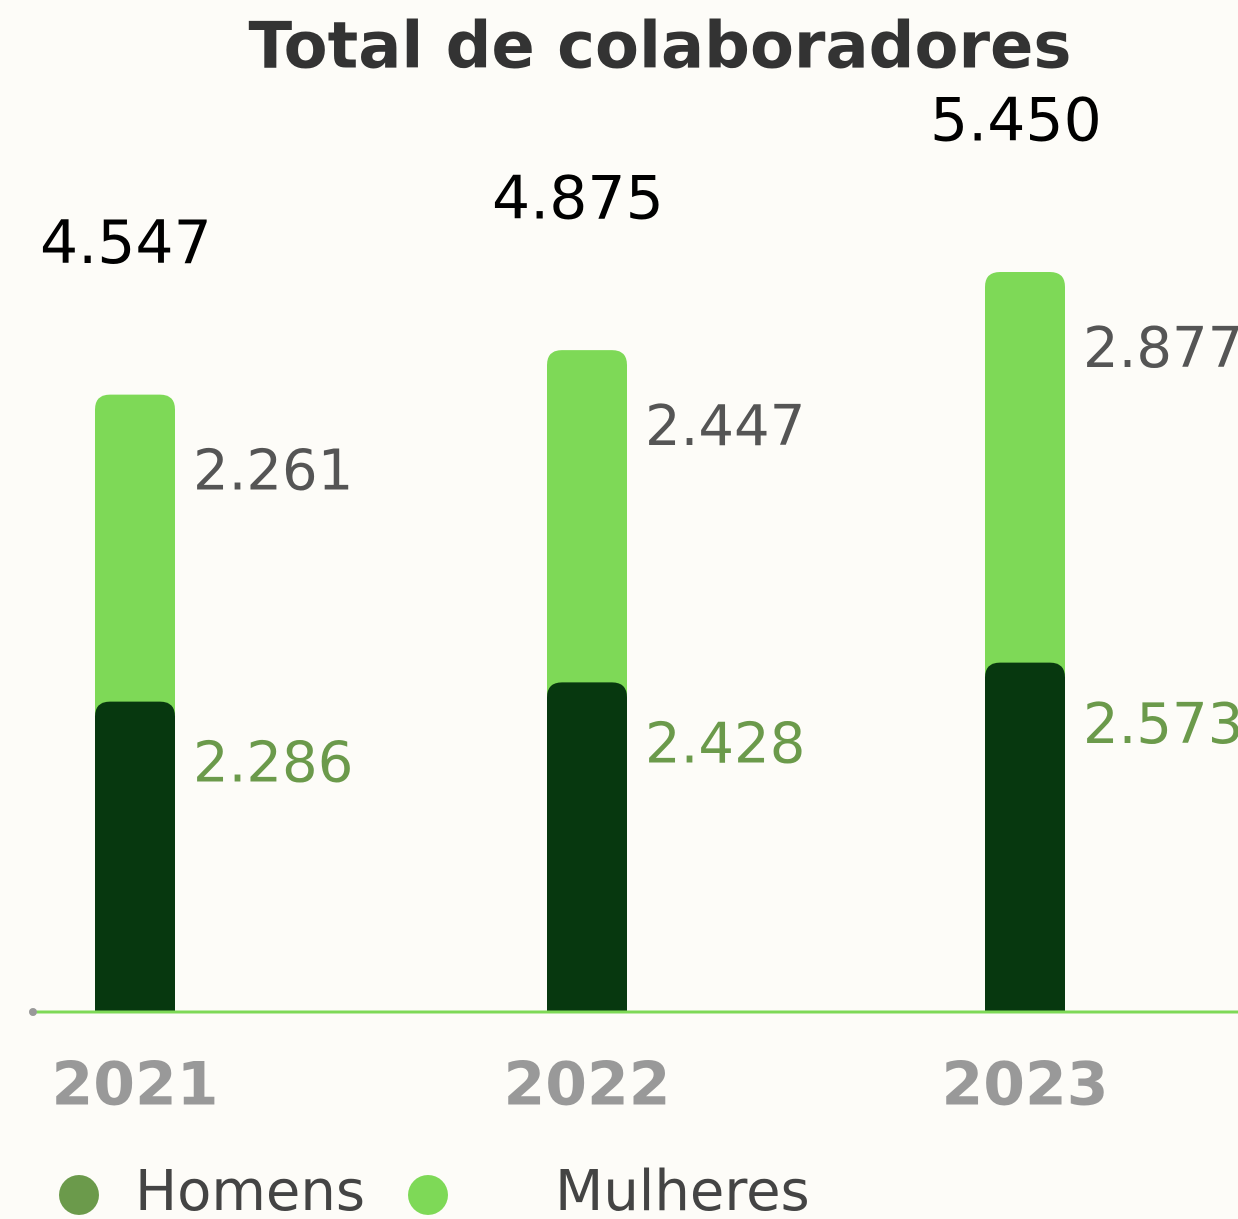 The image size is (1238, 1219). Describe the element at coordinates (725, 743) in the screenshot. I see `value-label: 2.428` at that location.